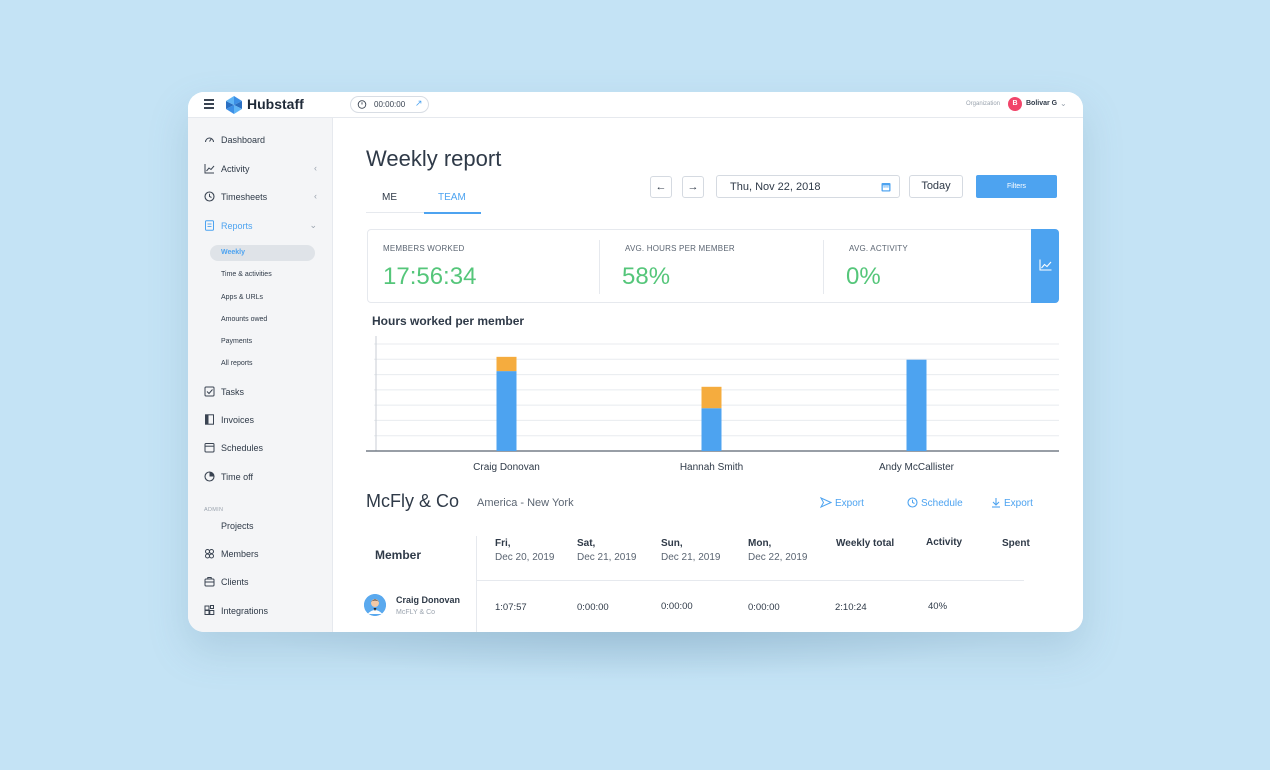  I want to click on timezone-label: America - New York, so click(525, 503).